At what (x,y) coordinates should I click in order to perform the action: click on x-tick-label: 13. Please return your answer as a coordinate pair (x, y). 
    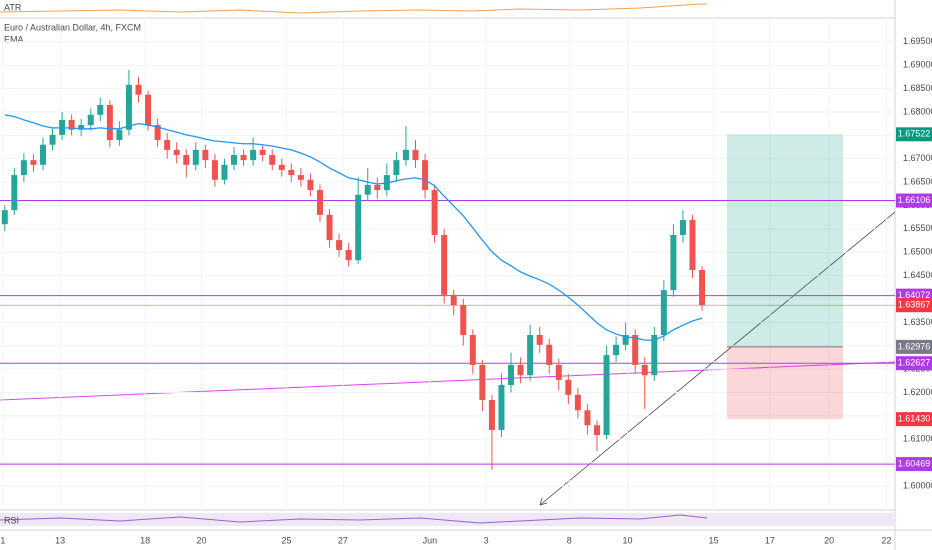
    Looking at the image, I should click on (60, 540).